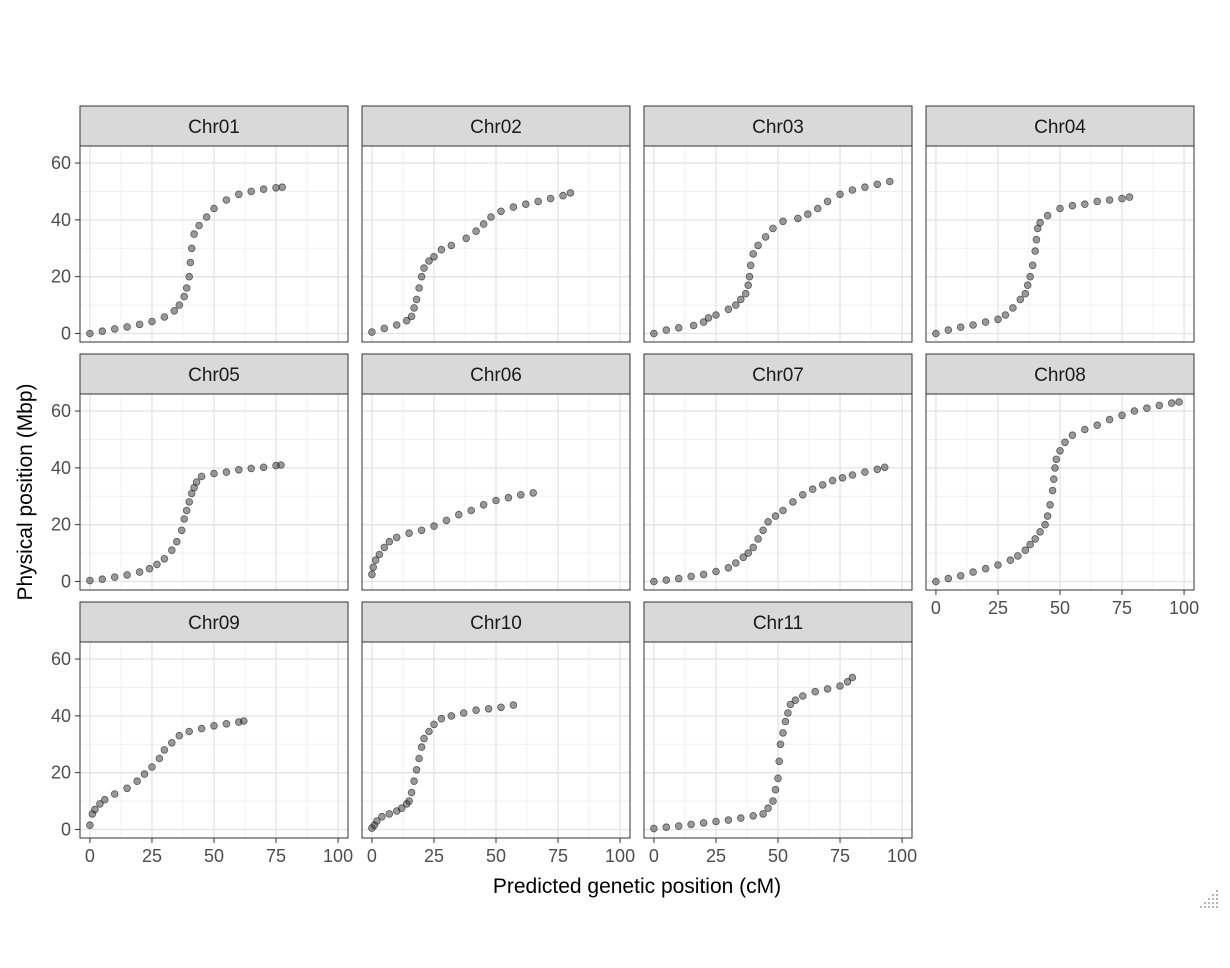 This screenshot has height=968, width=1230. What do you see at coordinates (778, 224) in the screenshot?
I see `facet-panel-chr03: Chr03` at bounding box center [778, 224].